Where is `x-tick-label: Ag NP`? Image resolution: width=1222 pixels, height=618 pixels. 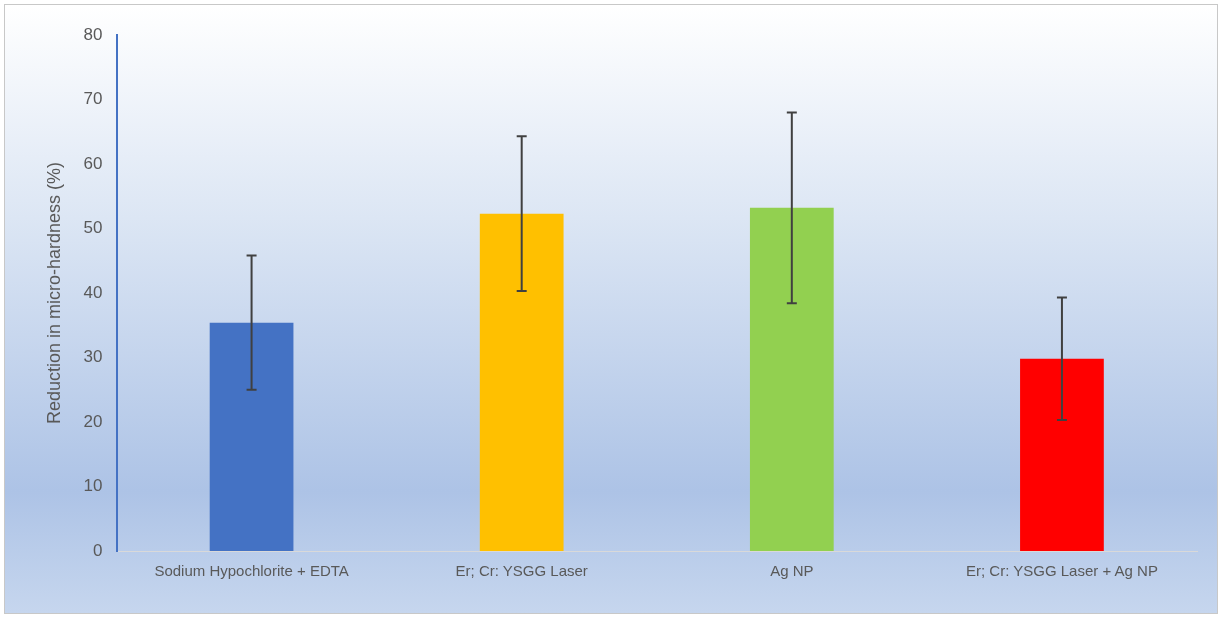 x-tick-label: Ag NP is located at coordinates (792, 571).